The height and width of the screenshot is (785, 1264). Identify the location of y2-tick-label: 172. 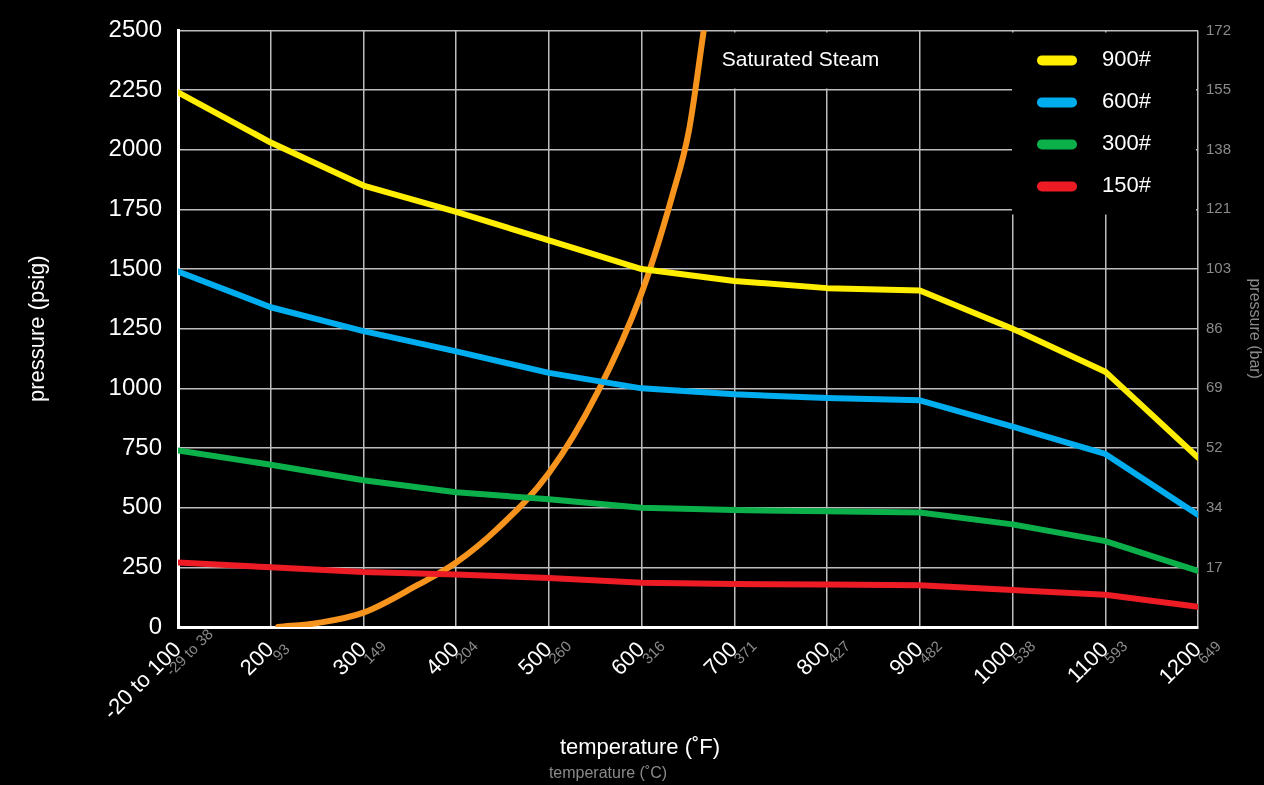
(1219, 29).